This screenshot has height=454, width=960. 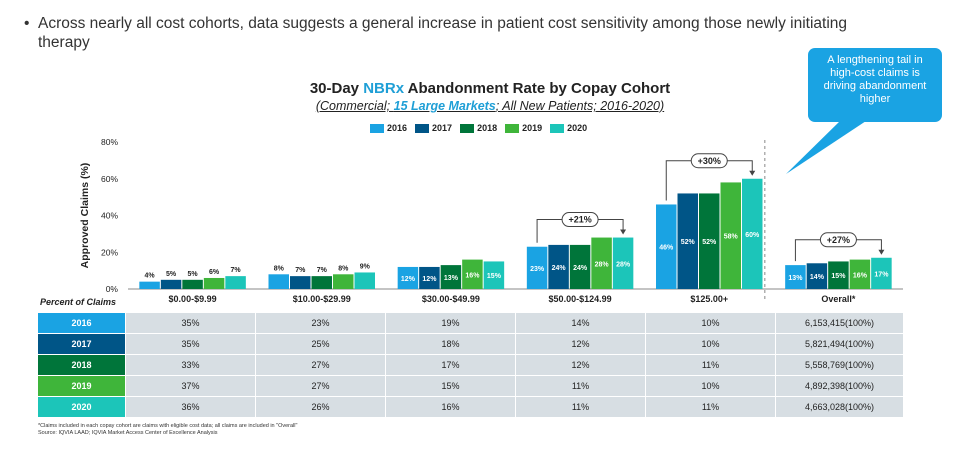 I want to click on data-label: 8%, so click(x=343, y=268).